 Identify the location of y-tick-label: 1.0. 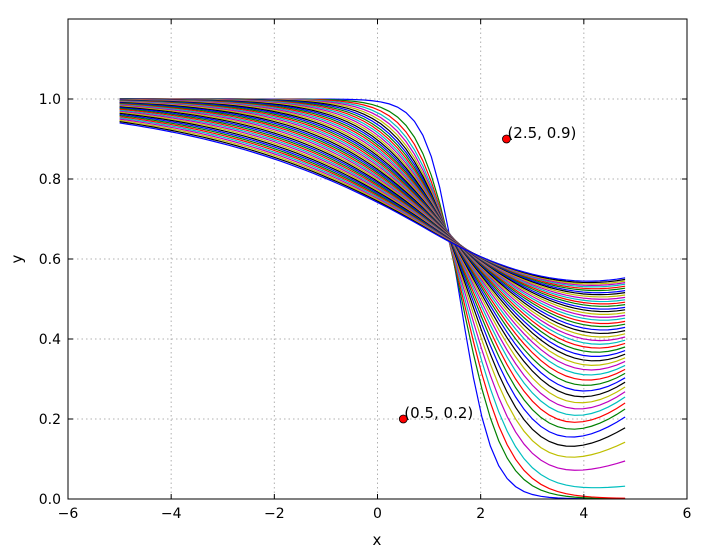
(50, 100).